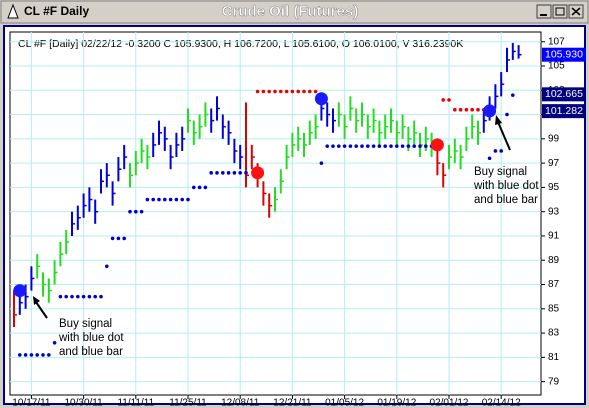 The width and height of the screenshot is (589, 408). I want to click on price-label: 105.930, so click(564, 54).